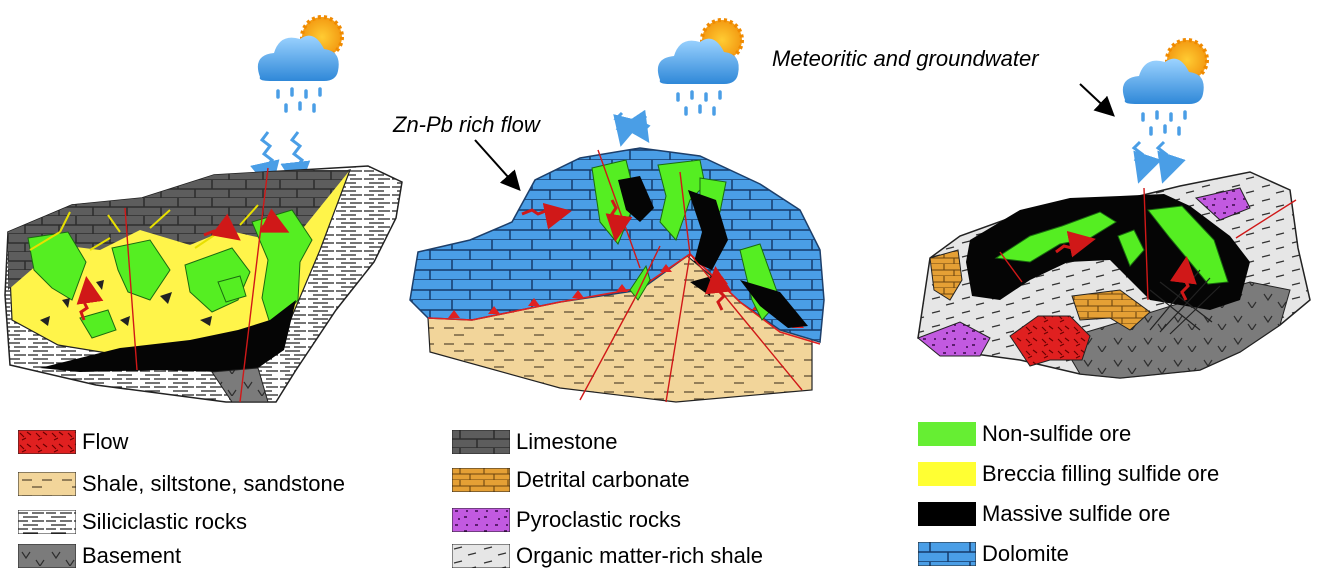  Describe the element at coordinates (1025, 553) in the screenshot. I see `legend-label: Dolomite` at that location.